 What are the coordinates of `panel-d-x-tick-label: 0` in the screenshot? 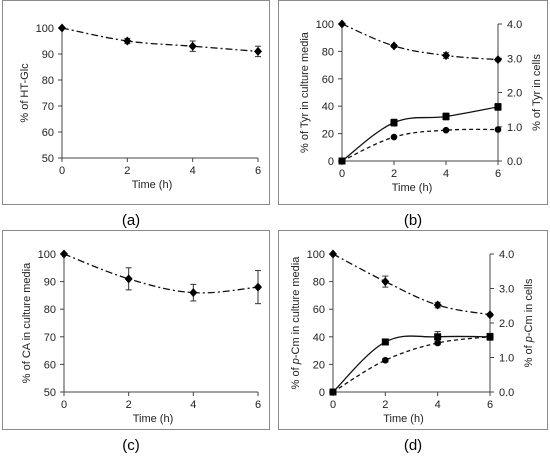 It's located at (333, 405).